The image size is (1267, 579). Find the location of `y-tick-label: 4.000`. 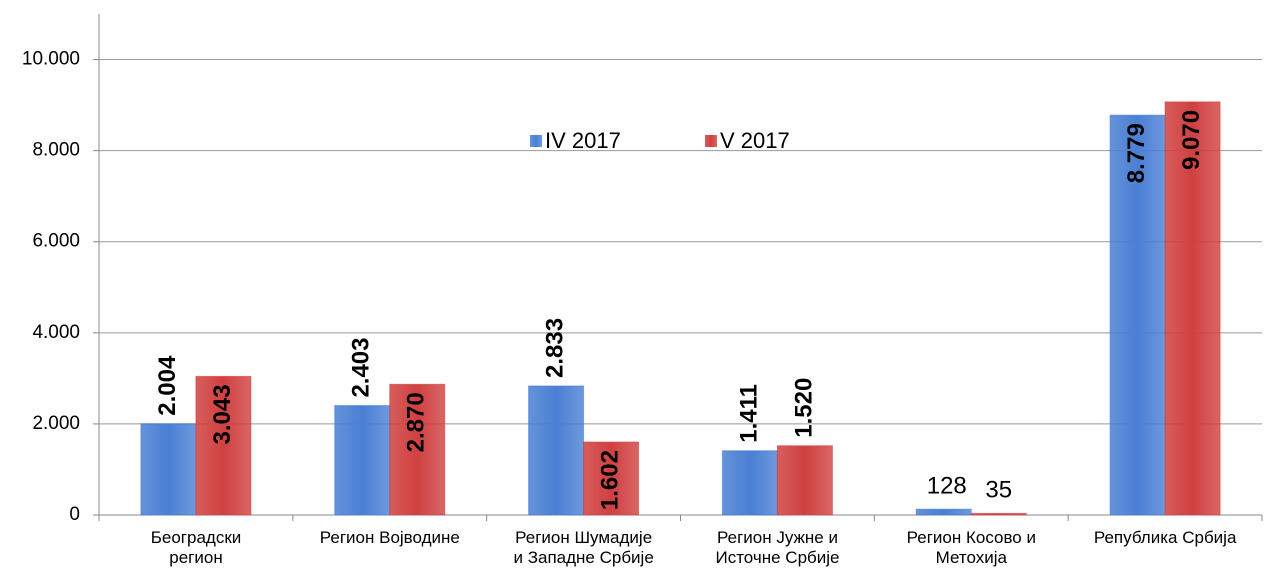

y-tick-label: 4.000 is located at coordinates (56, 332).